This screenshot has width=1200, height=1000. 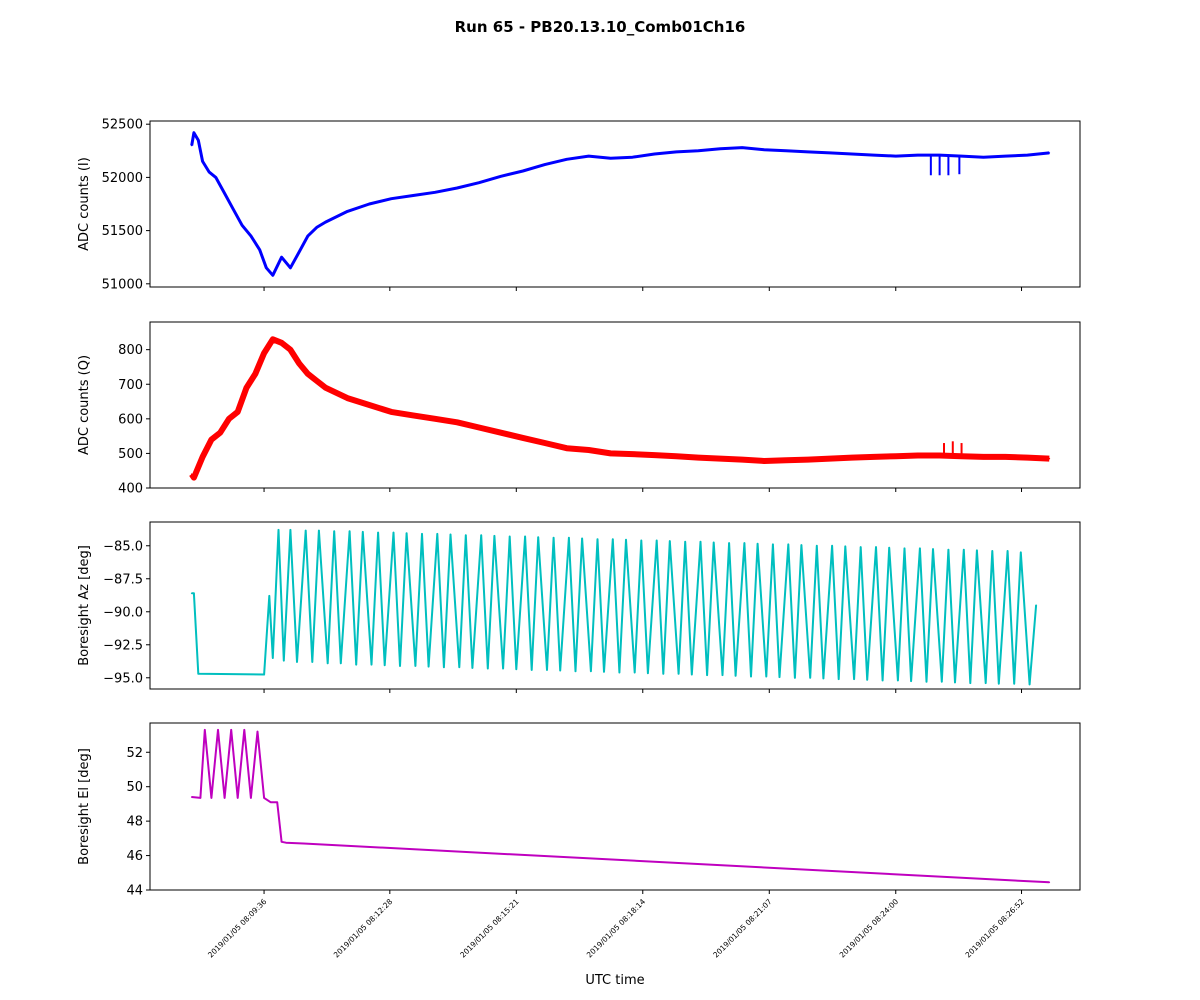 I want to click on adc-i-y-axis-label: ADC counts (I), so click(x=84, y=204).